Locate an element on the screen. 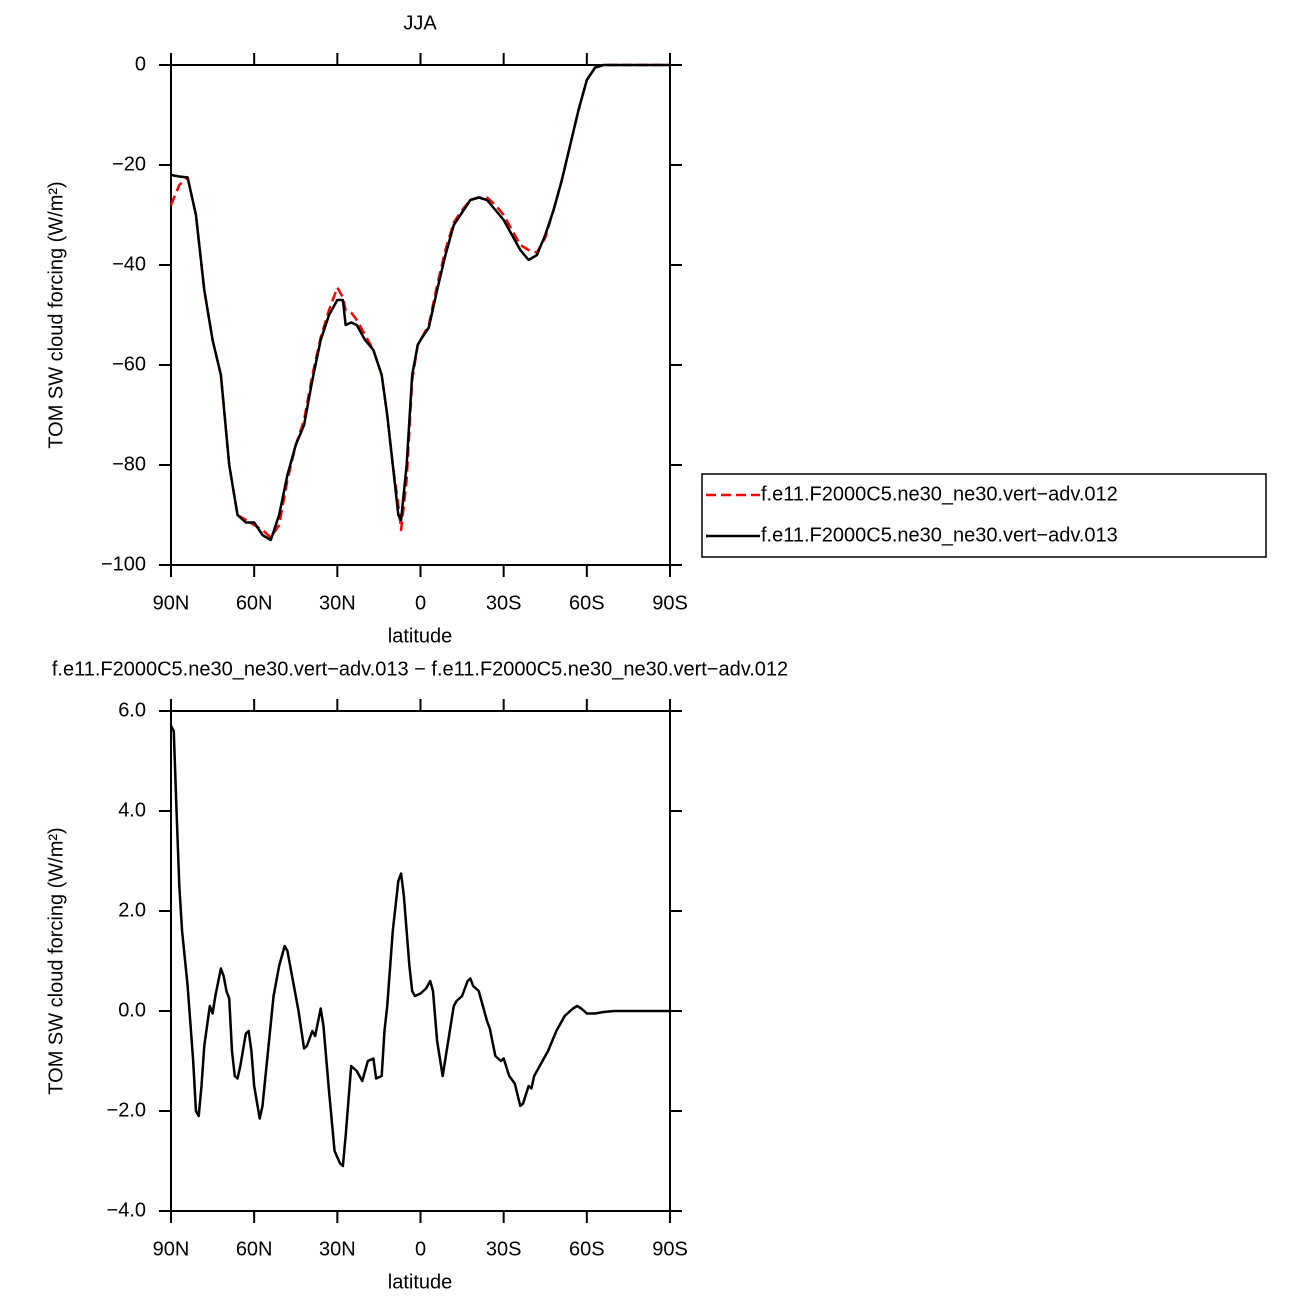 The width and height of the screenshot is (1306, 1303). y-tick-label: 0.0 is located at coordinates (132, 1010).